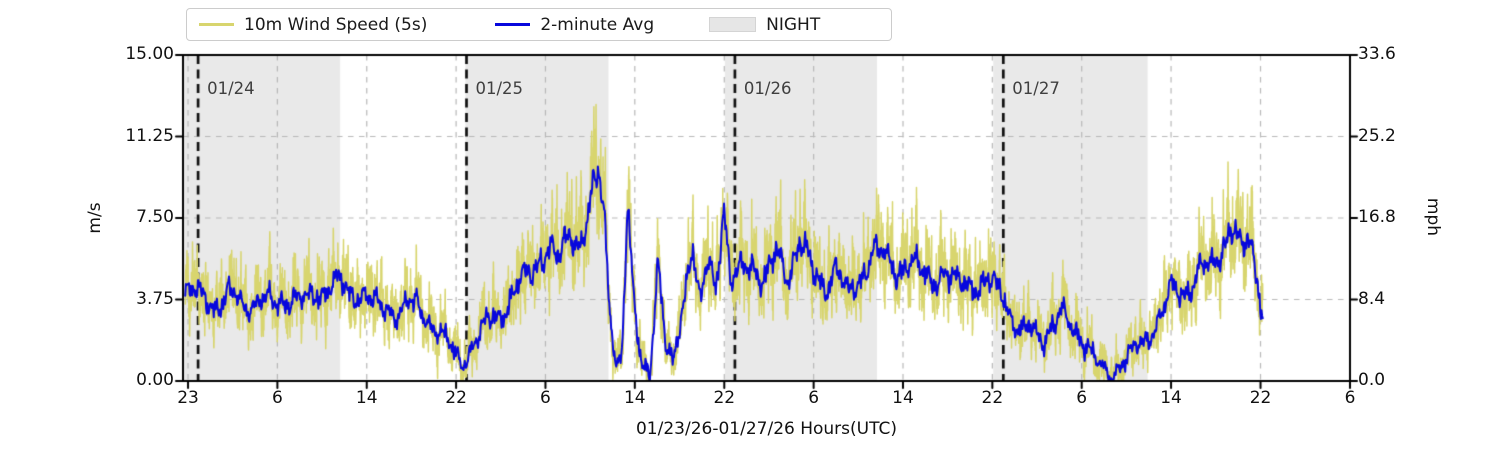  I want to click on y-axis-label-left: m/s, so click(95, 218).